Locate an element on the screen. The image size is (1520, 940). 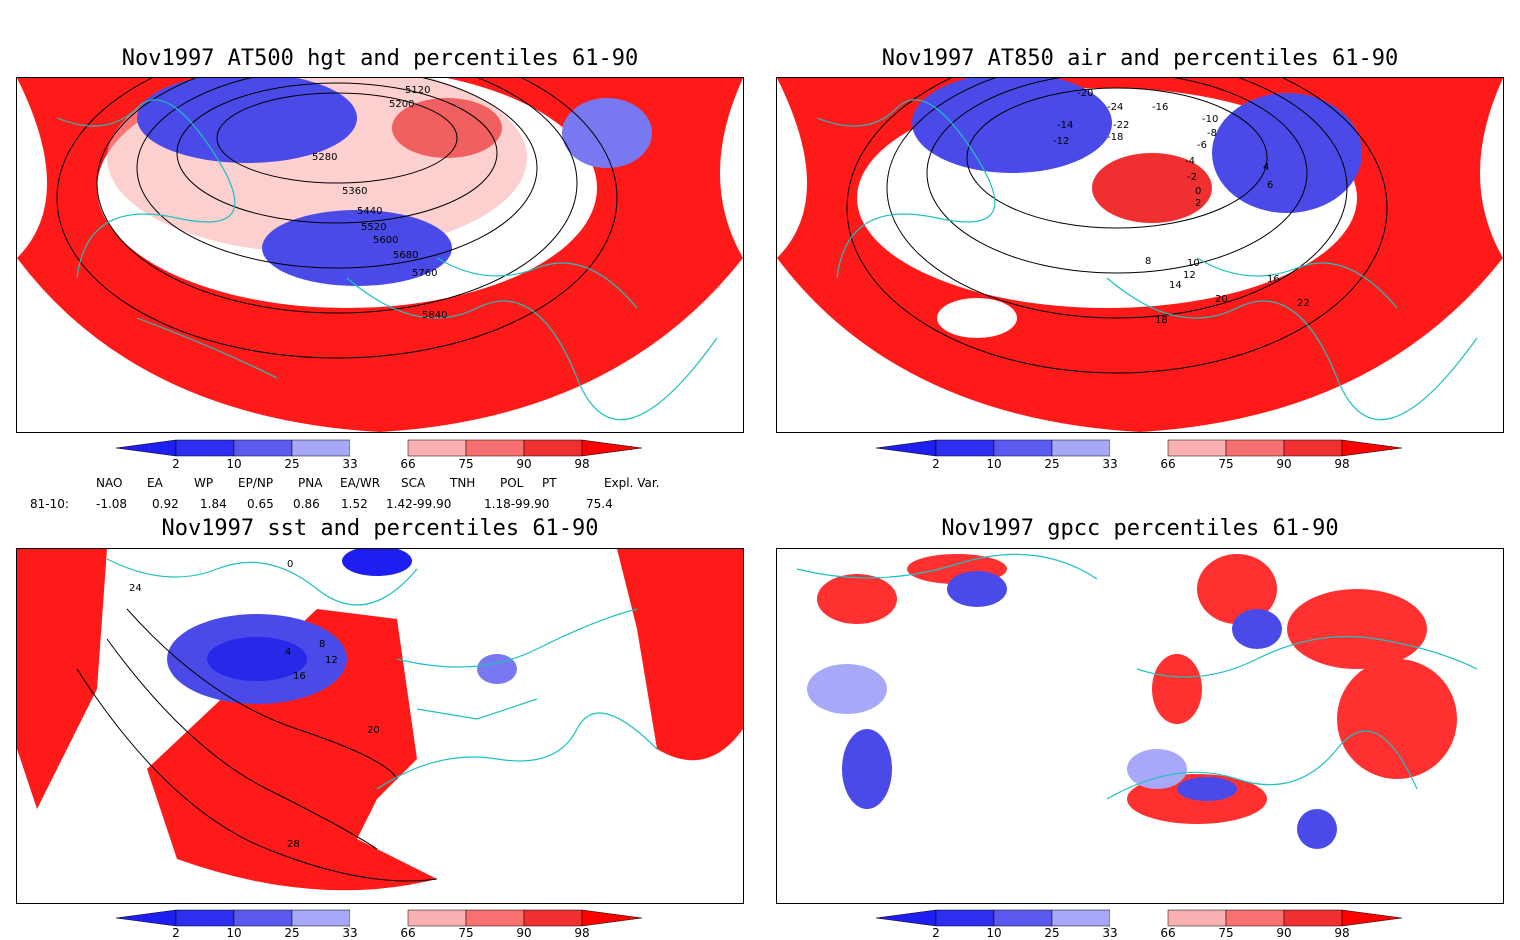
contour-label-8: 8 is located at coordinates (1148, 261).